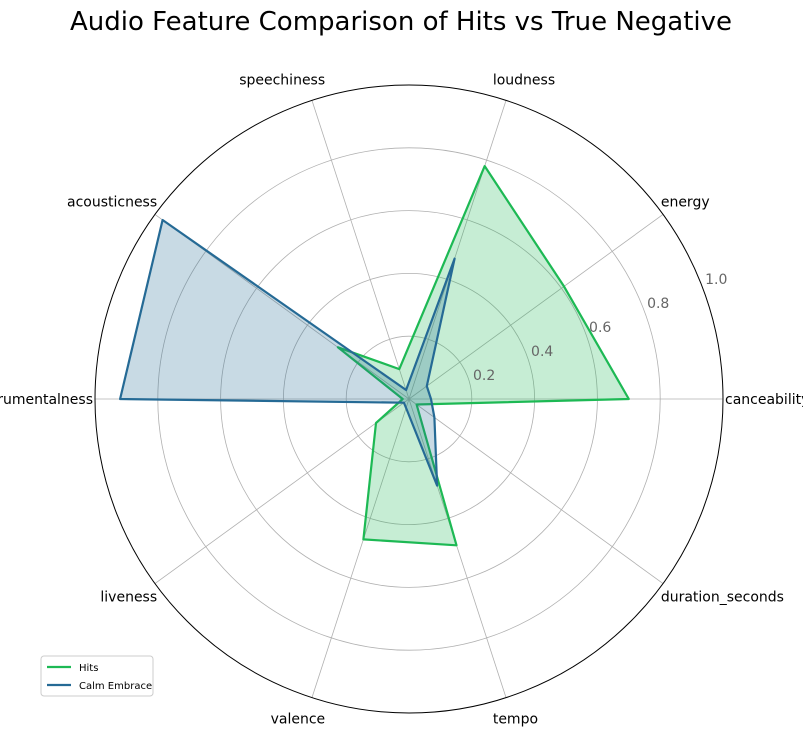 The image size is (803, 744). I want to click on grid-spoke-energy, so click(536, 307).